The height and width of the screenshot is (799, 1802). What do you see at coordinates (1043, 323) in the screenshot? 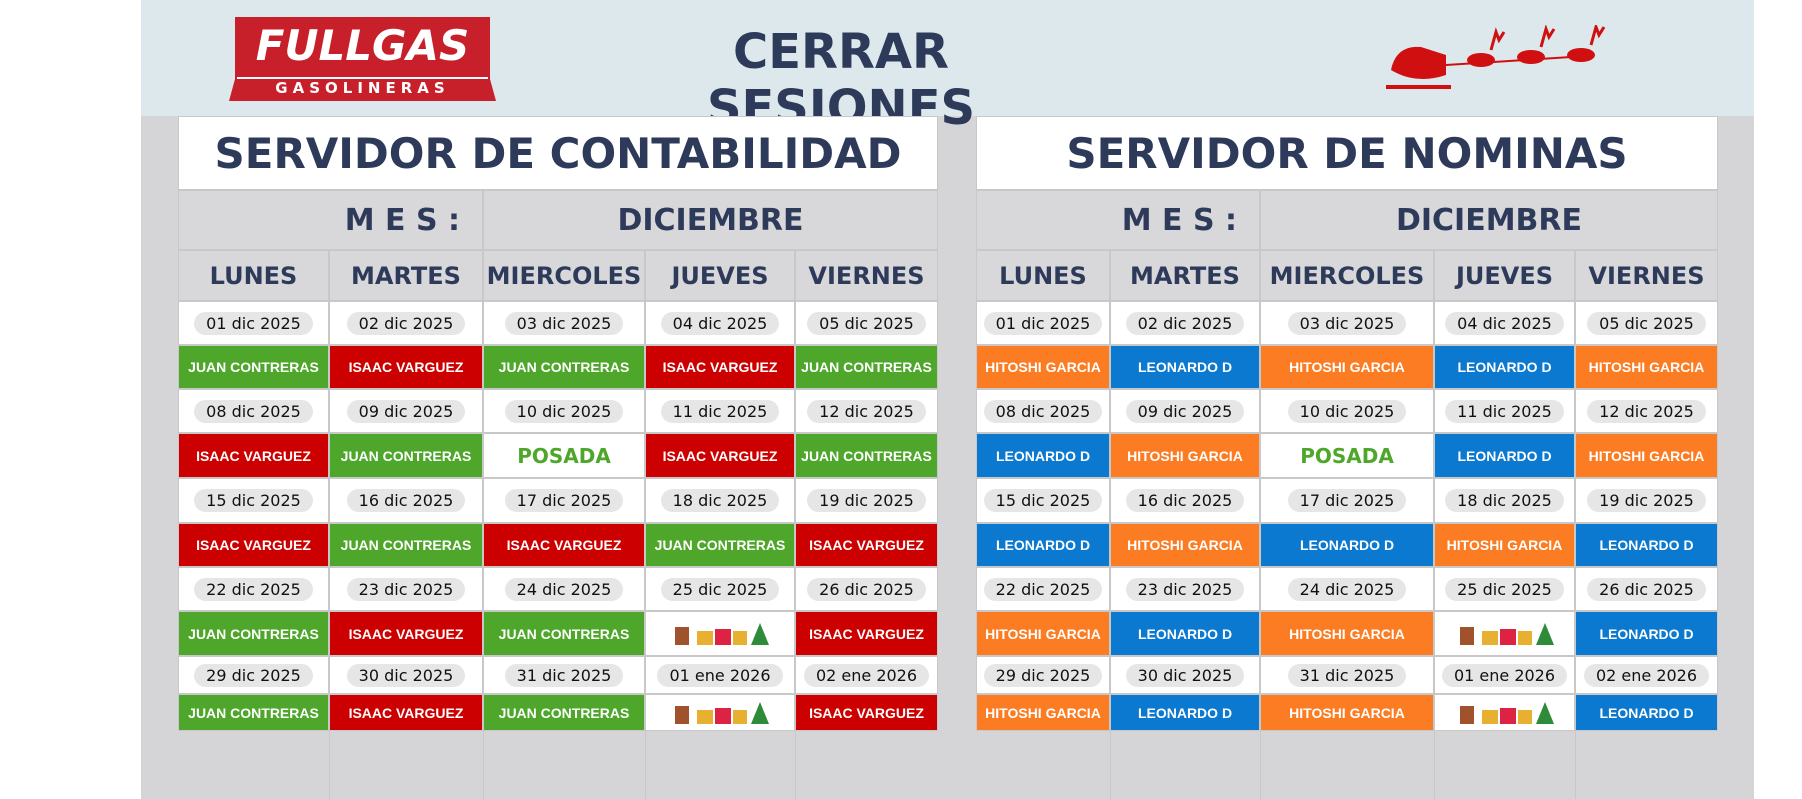
I see `date: 01 dic 2025` at bounding box center [1043, 323].